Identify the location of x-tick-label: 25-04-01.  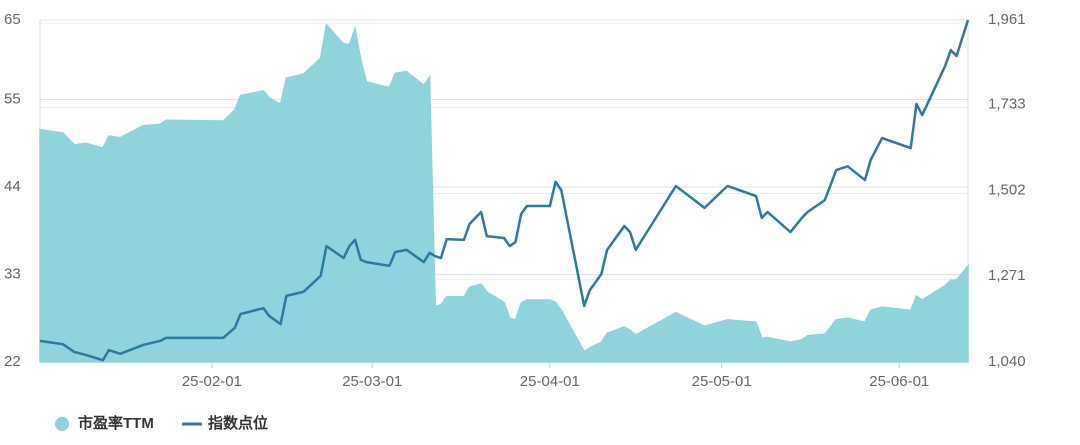
(550, 381).